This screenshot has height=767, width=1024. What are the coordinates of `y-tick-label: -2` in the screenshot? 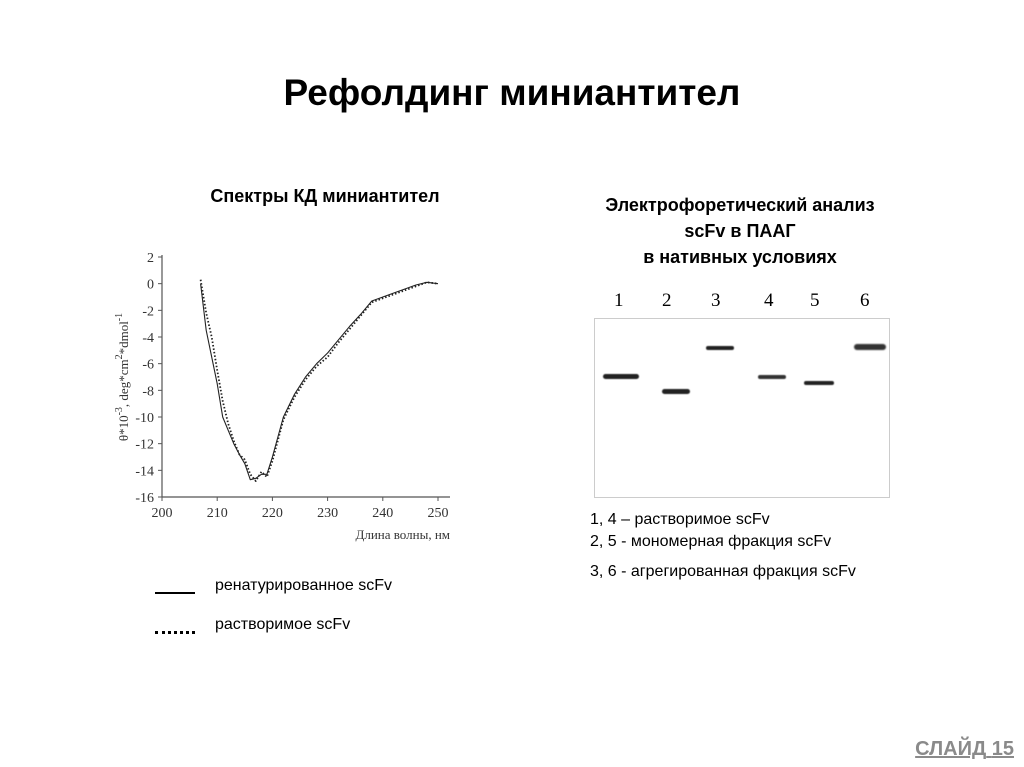 It's located at (148, 311).